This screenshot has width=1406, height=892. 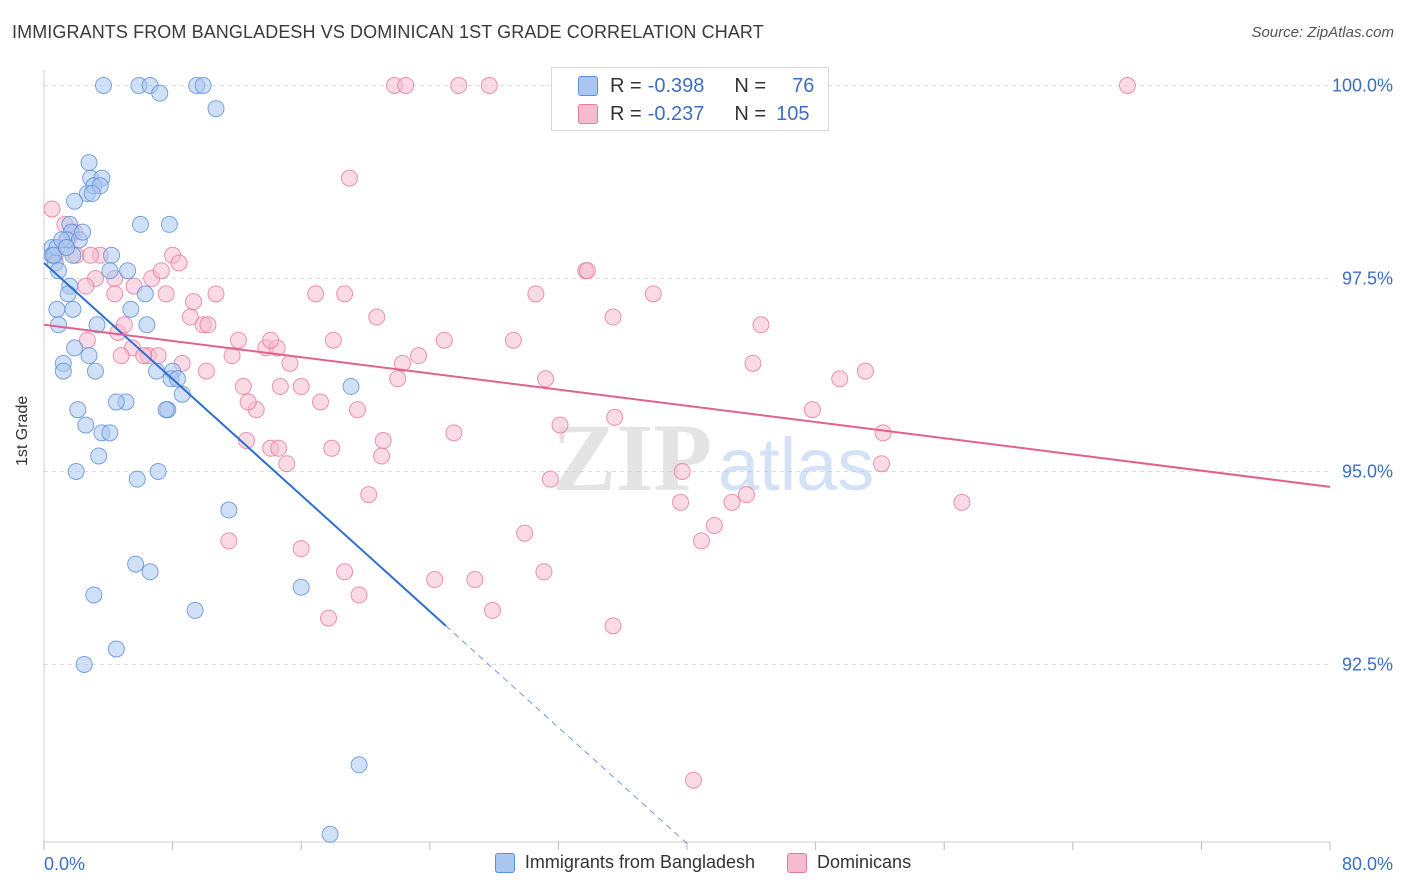 I want to click on legend-item-bangladesh: Immigrants from Bangladesh, so click(x=624, y=862).